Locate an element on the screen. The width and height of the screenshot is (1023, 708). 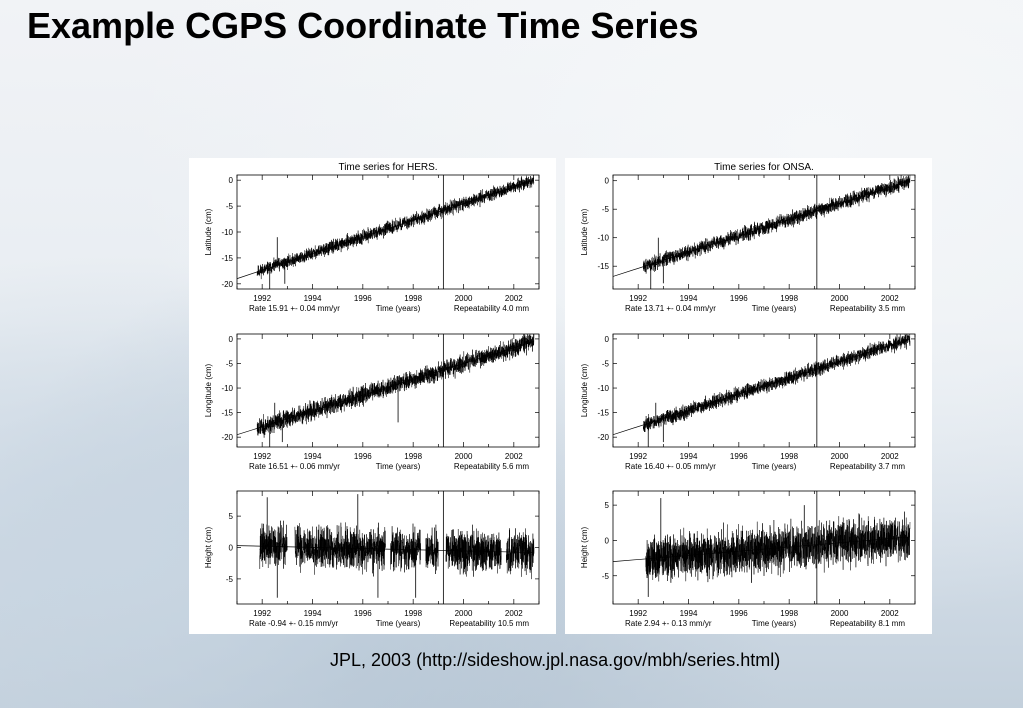
y-axis-label: Longitude (cm) is located at coordinates (208, 390).